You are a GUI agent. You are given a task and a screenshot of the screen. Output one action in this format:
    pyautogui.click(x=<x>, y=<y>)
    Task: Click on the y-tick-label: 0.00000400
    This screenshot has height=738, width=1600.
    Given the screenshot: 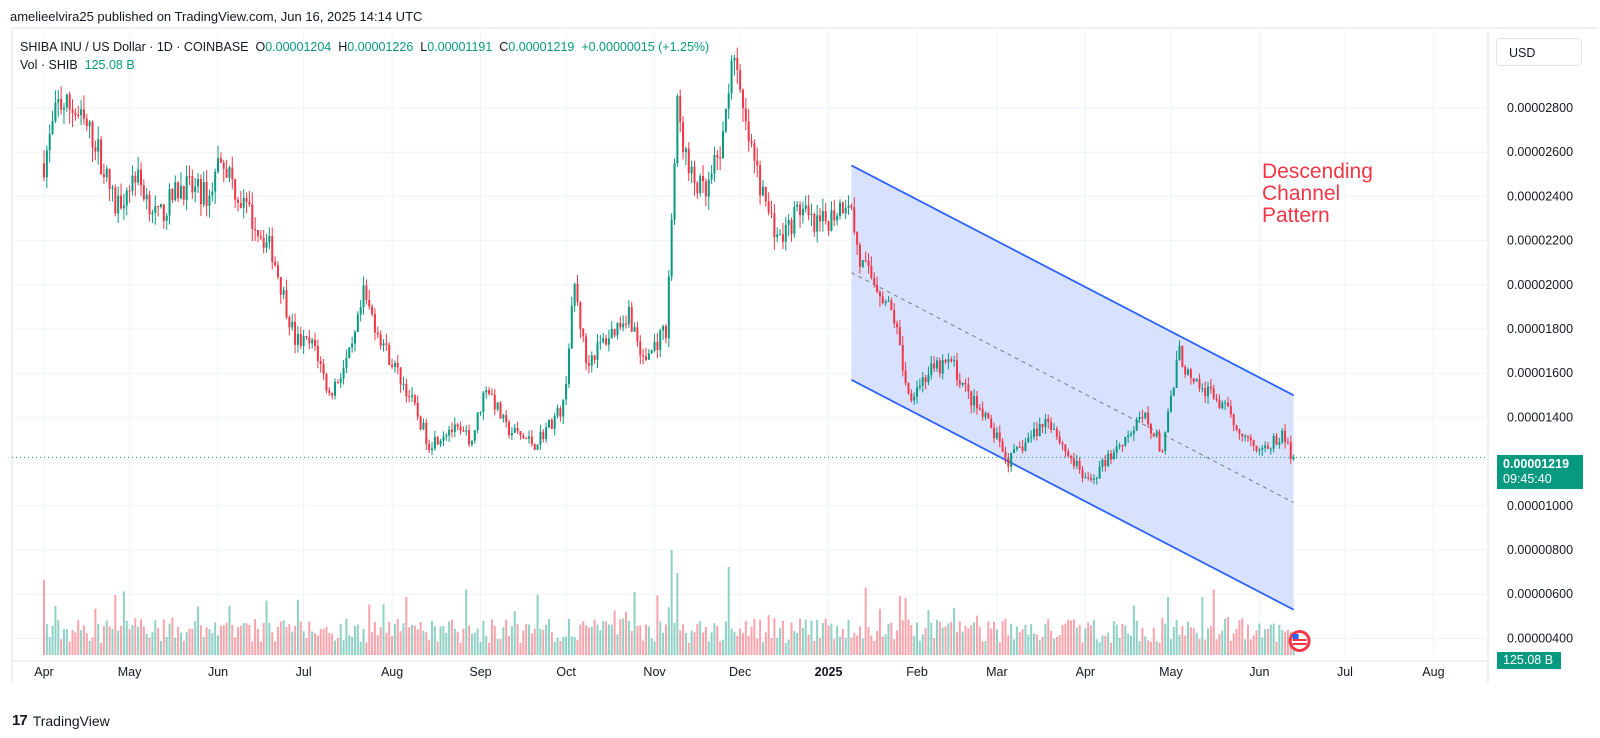 What is the action you would take?
    pyautogui.click(x=1540, y=638)
    